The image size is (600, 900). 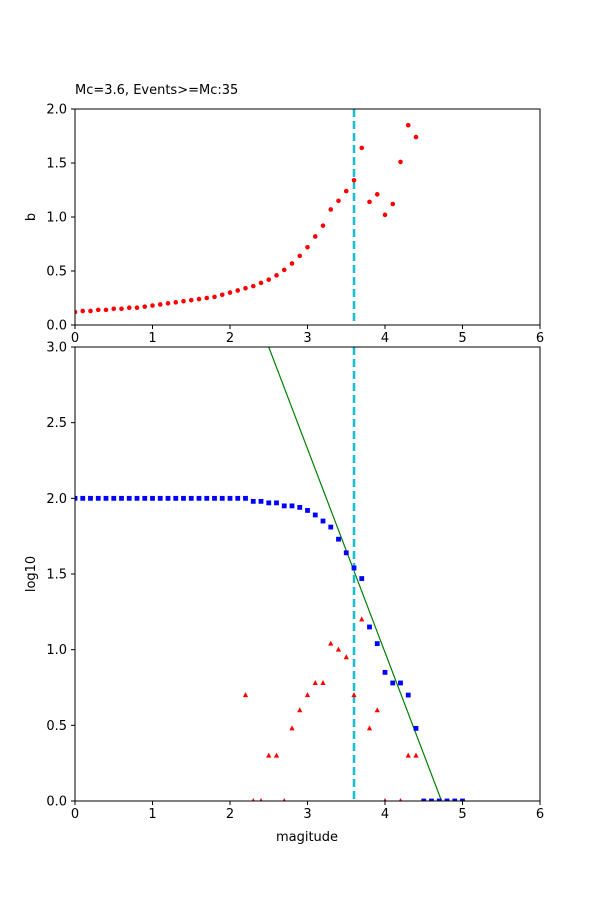 What do you see at coordinates (230, 814) in the screenshot?
I see `bottom-x-tick-label: 2` at bounding box center [230, 814].